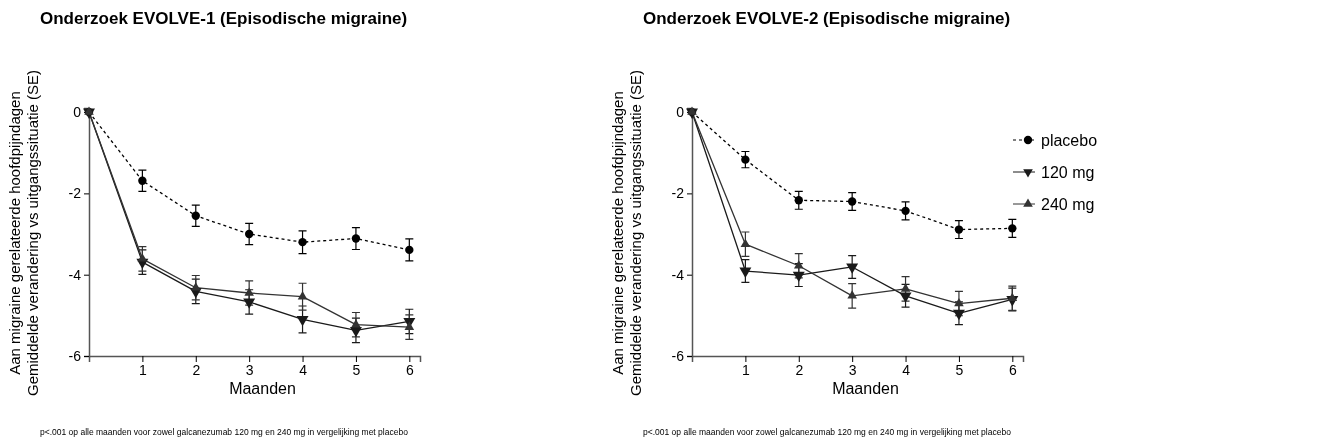  I want to click on chart-title: Onderzoek EVOLVE-1 (Episodische migraine), so click(224, 18).